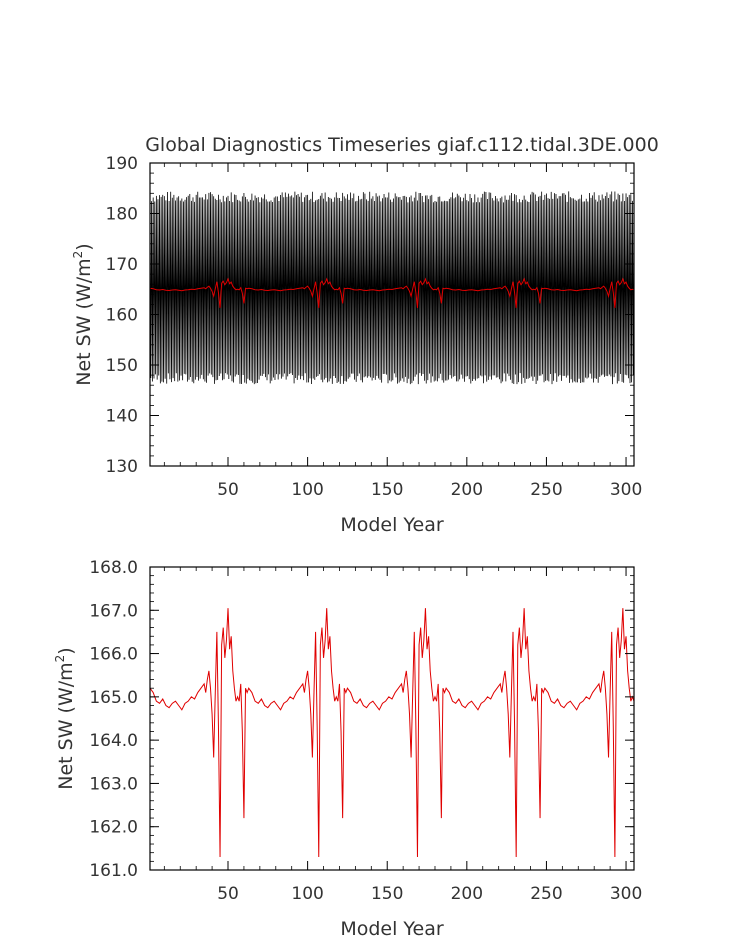  What do you see at coordinates (113, 871) in the screenshot?
I see `y-tick-label: 161.0` at bounding box center [113, 871].